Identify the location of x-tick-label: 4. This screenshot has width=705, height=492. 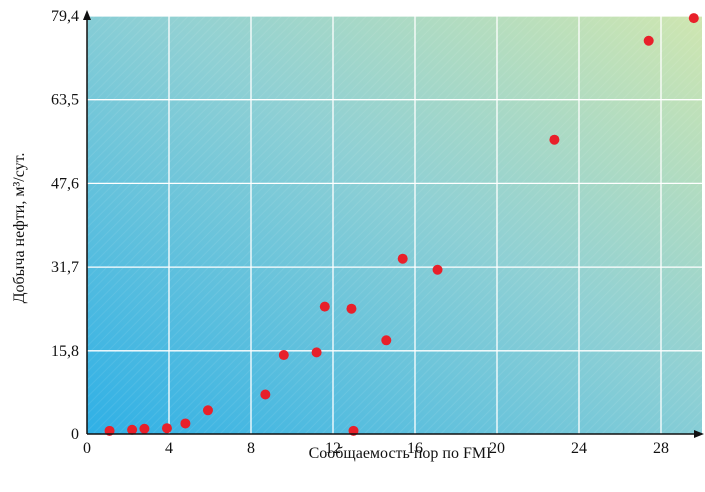
(169, 448).